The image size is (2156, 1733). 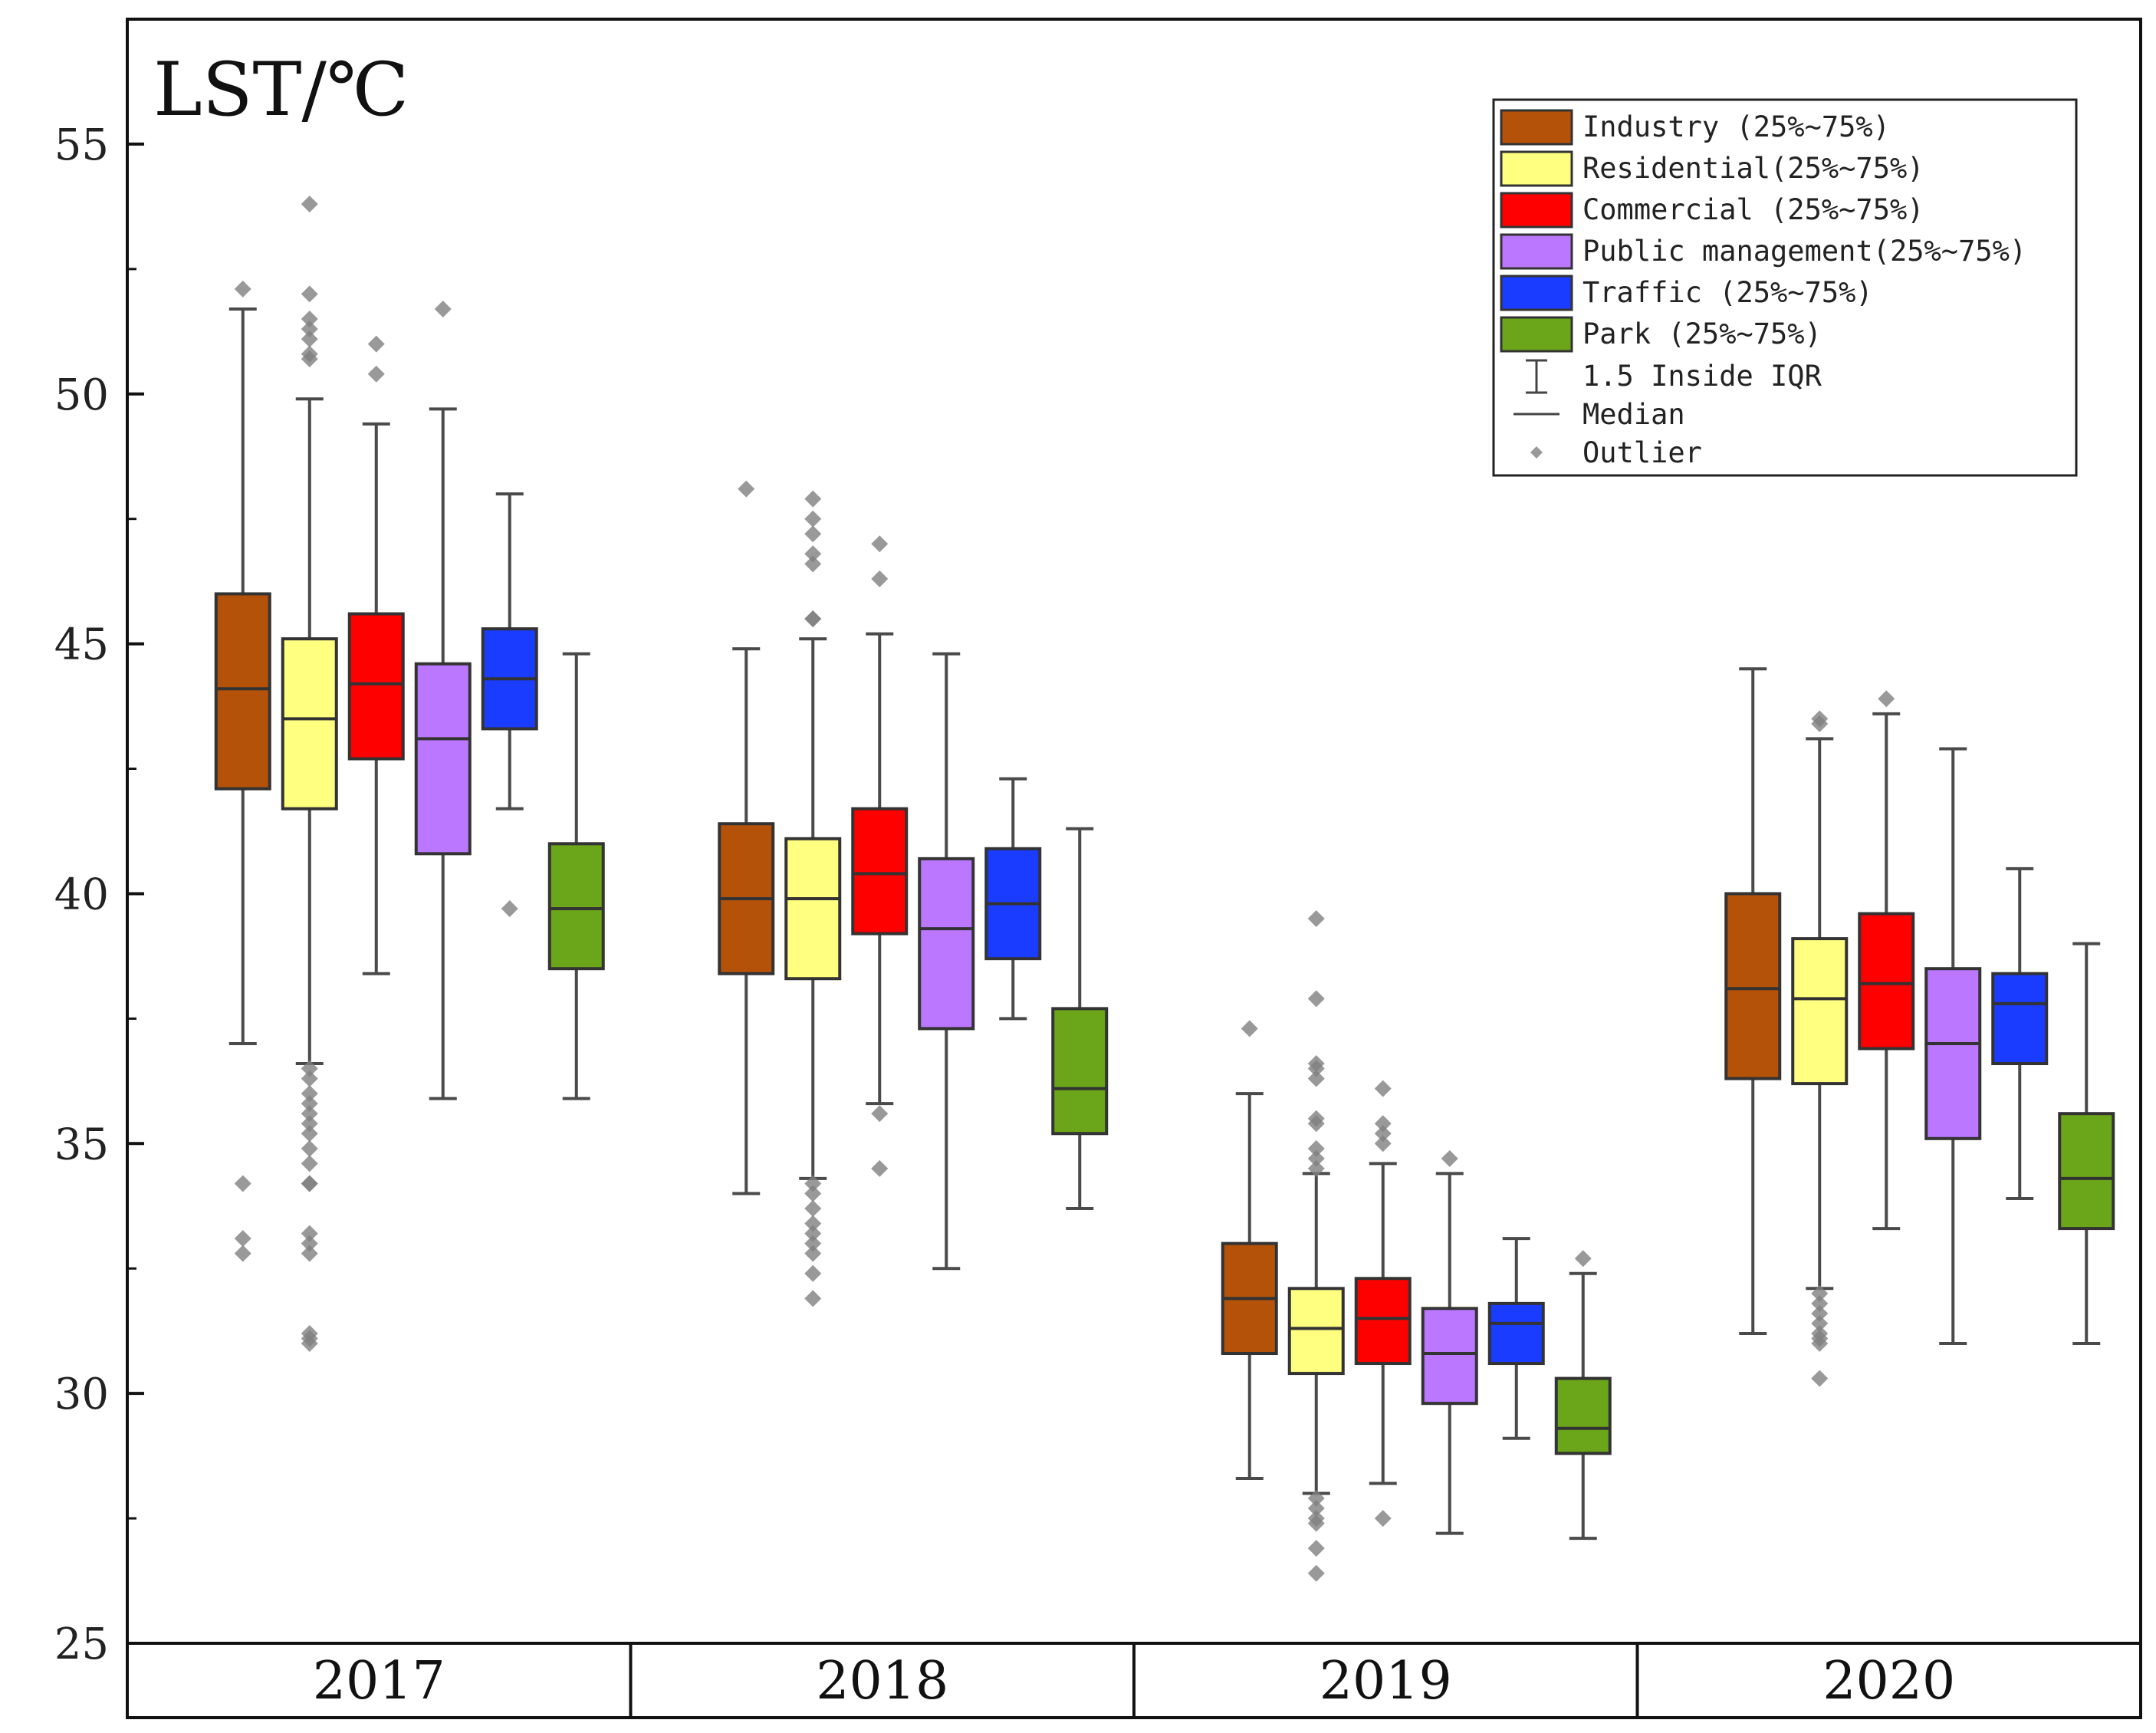 I want to click on legend-swatch-public-management, so click(x=1536, y=251).